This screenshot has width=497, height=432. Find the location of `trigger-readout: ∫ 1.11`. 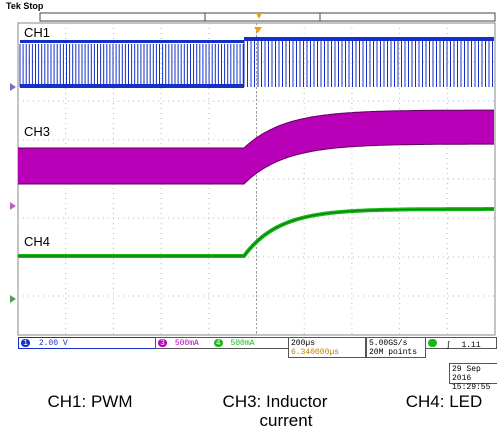

trigger-readout: ∫ 1.11 is located at coordinates (461, 343).